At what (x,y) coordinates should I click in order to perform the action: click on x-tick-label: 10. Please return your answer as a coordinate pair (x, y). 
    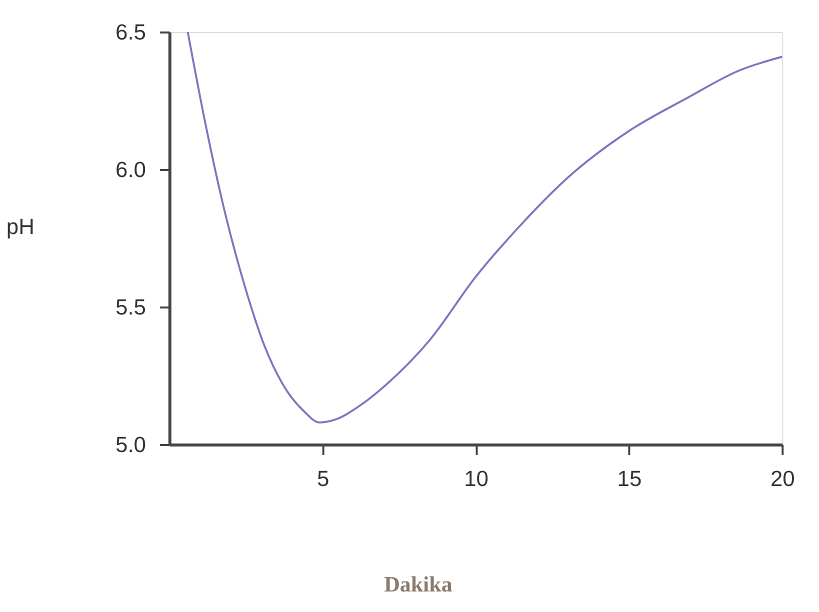
    Looking at the image, I should click on (476, 478).